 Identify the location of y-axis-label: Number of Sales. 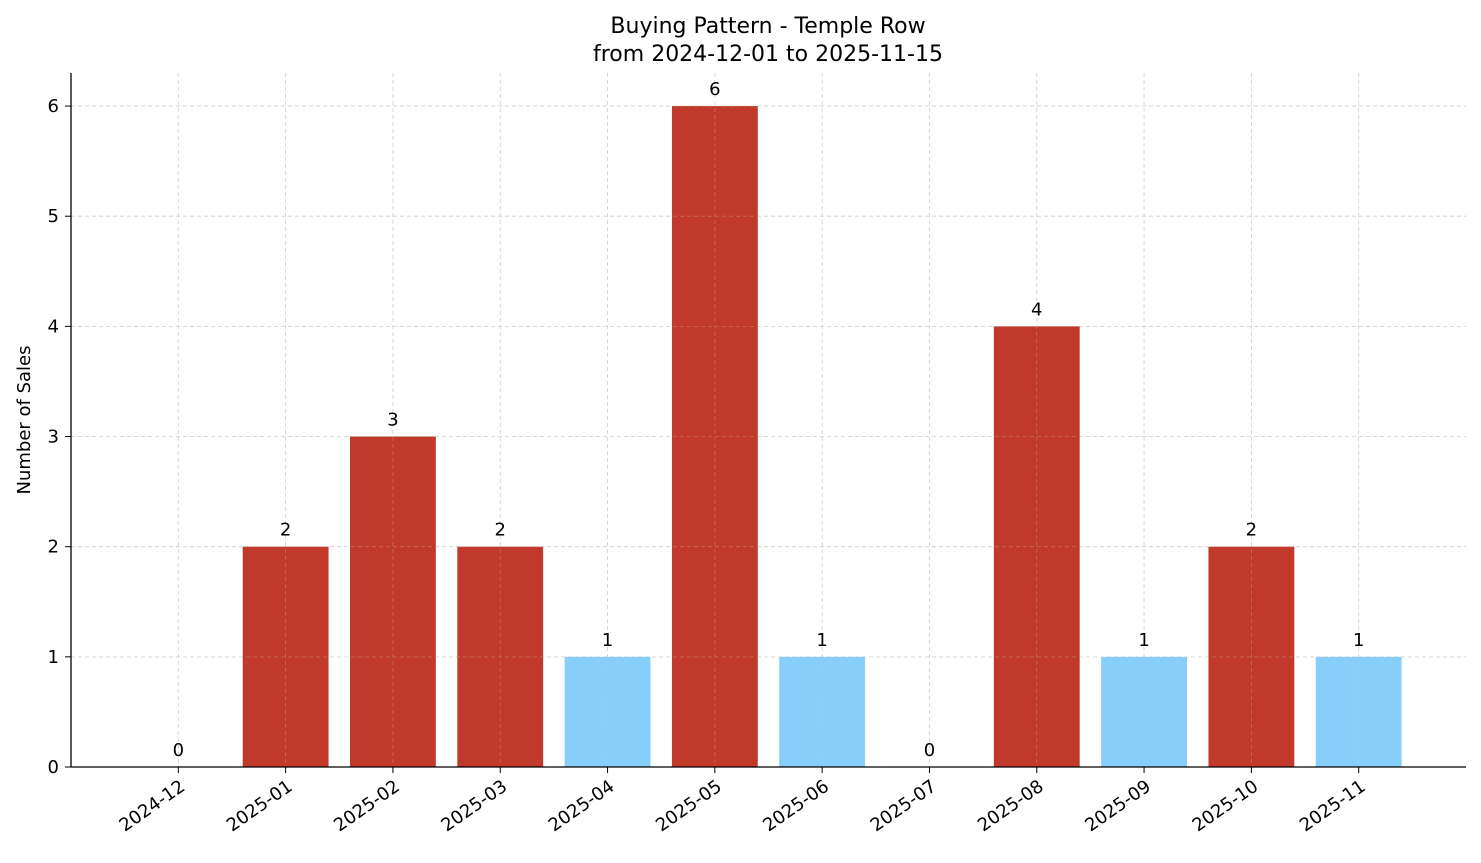
(24, 419).